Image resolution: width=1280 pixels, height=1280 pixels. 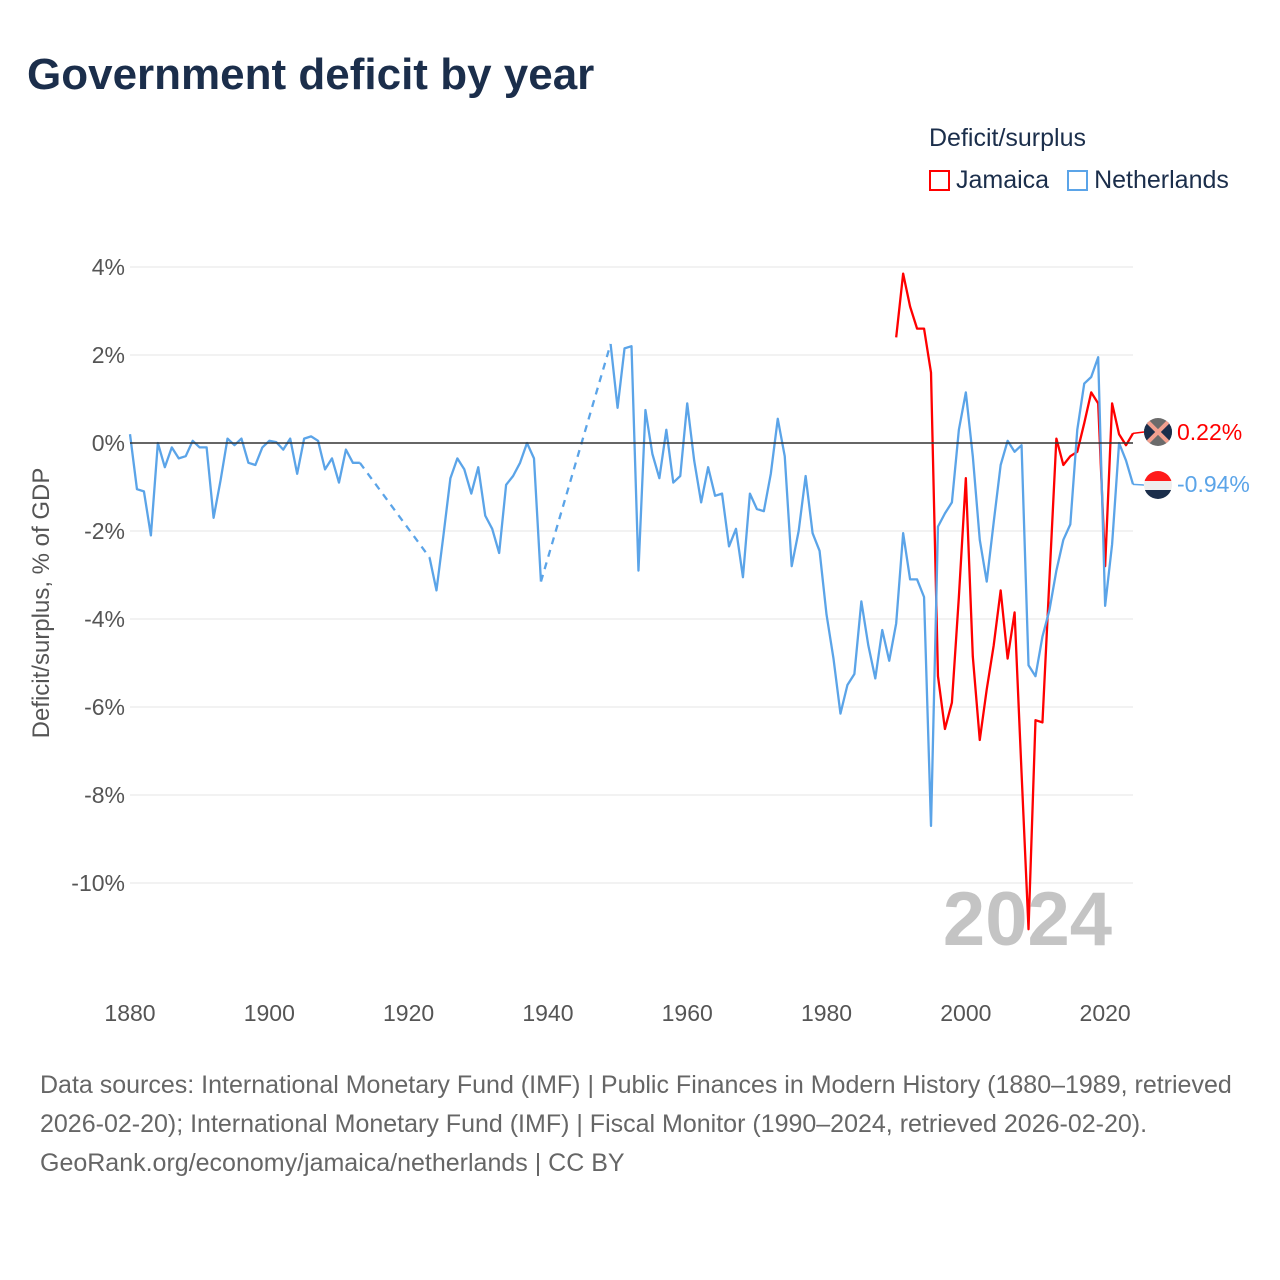 I want to click on legend-label-netherlands: Netherlands, so click(x=1161, y=180).